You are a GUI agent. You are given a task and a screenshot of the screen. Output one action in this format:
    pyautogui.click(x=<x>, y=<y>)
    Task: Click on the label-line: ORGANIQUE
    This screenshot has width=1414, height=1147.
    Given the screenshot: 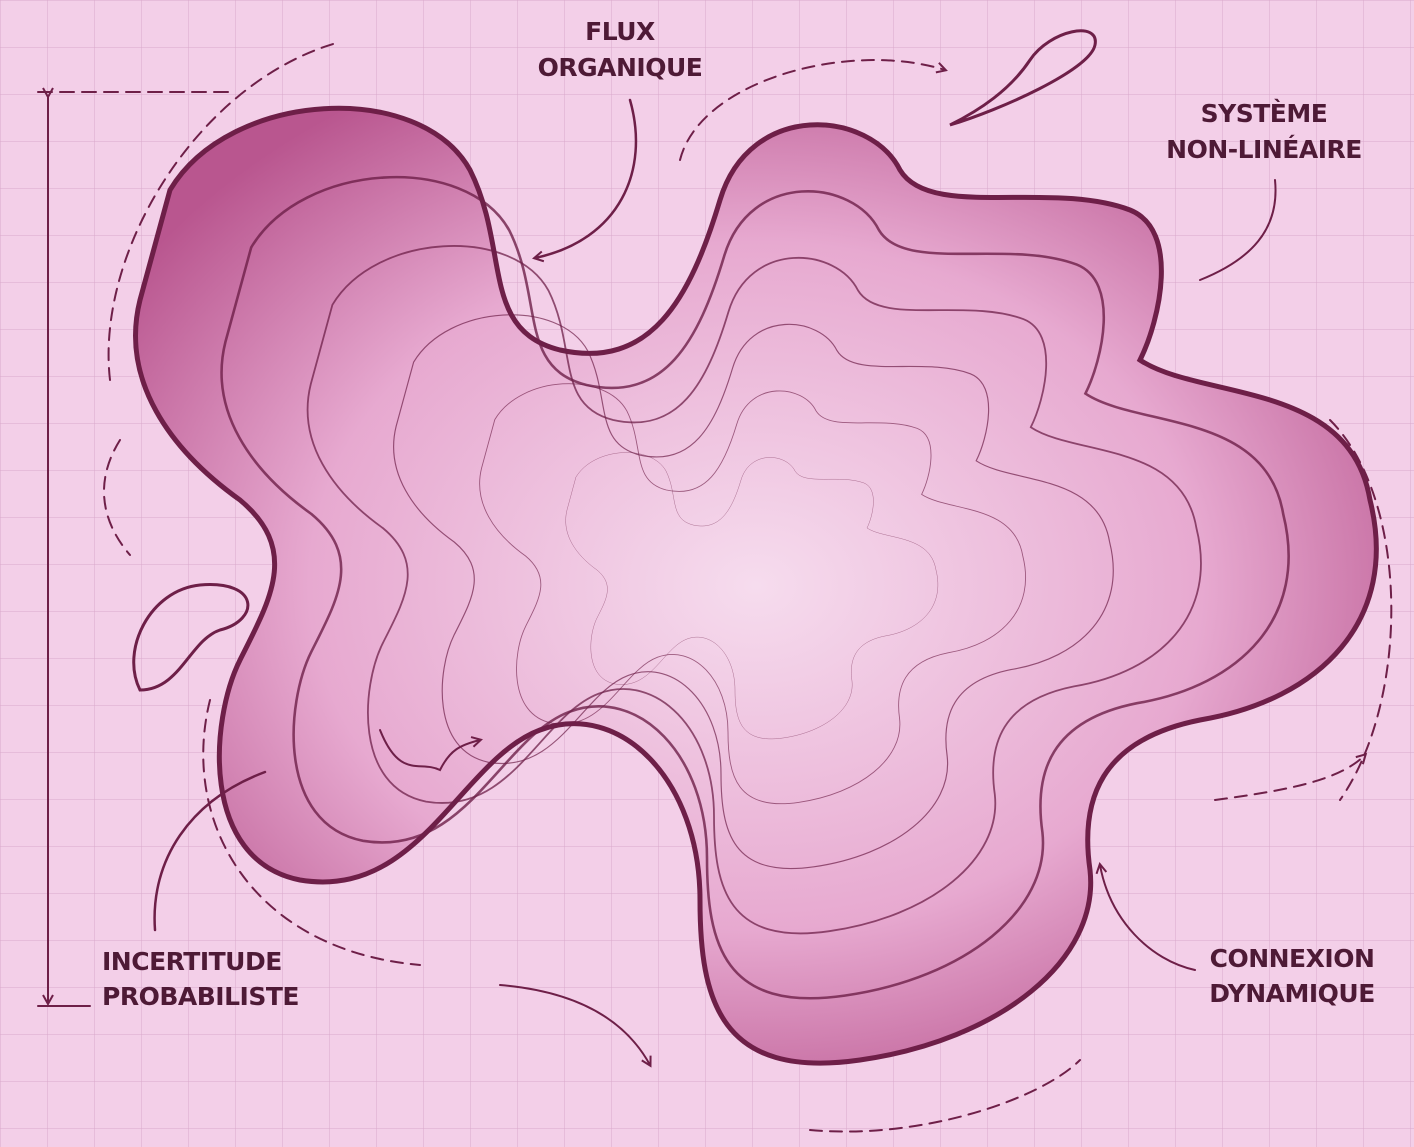 What is the action you would take?
    pyautogui.click(x=620, y=67)
    